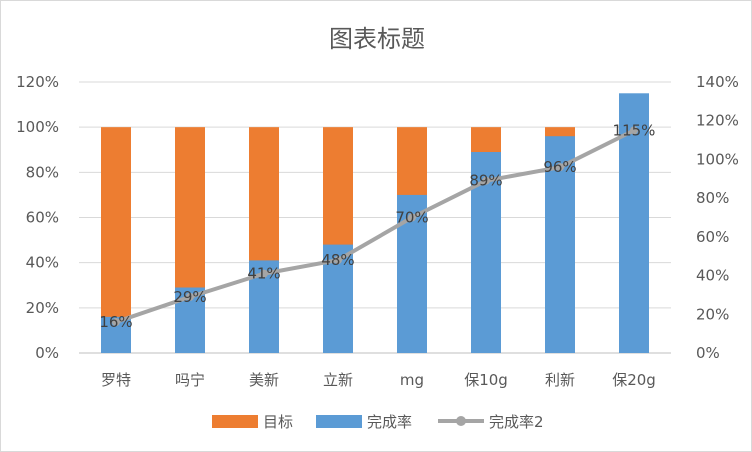  Describe the element at coordinates (47, 353) in the screenshot. I see `y-left-tick-label: 0%` at that location.